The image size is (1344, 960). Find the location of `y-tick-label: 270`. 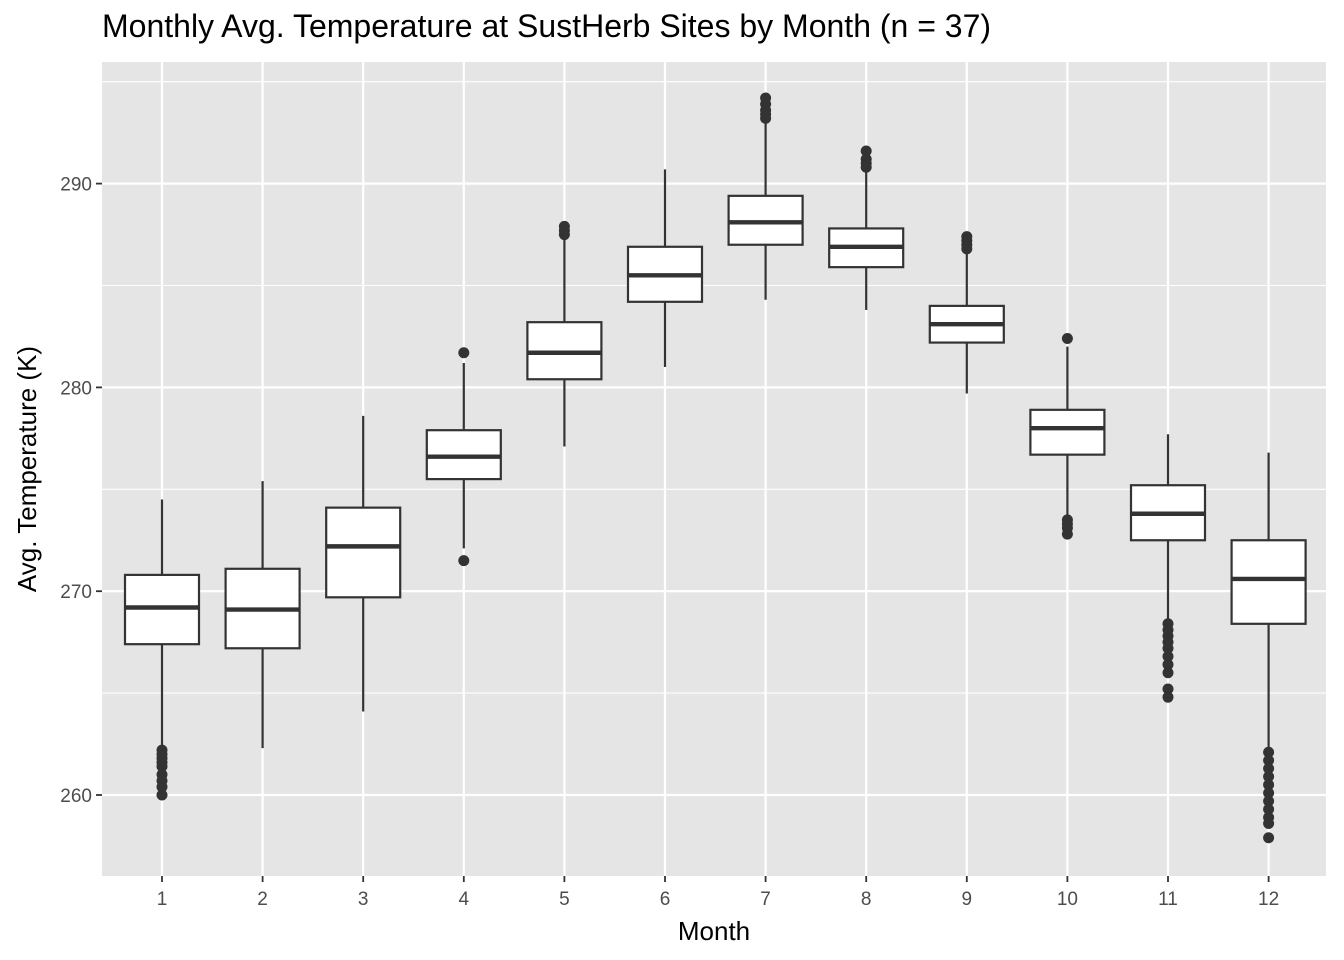

y-tick-label: 270 is located at coordinates (76, 592).